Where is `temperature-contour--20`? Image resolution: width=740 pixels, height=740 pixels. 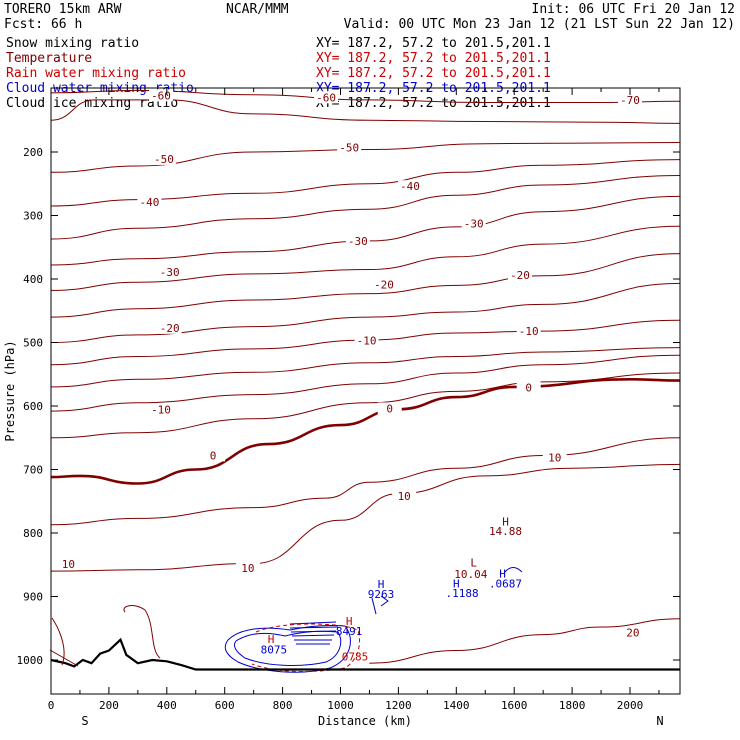
temperature-contour--20 is located at coordinates (365, 312).